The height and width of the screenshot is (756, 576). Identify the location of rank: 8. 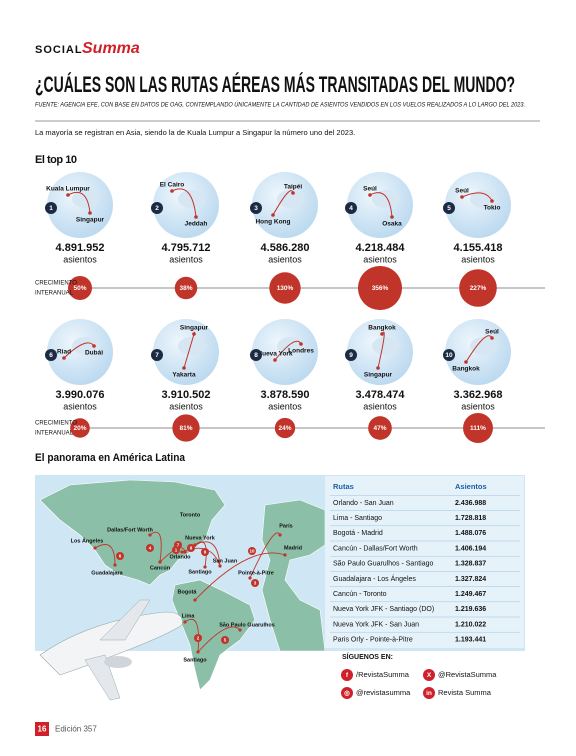
(256, 355).